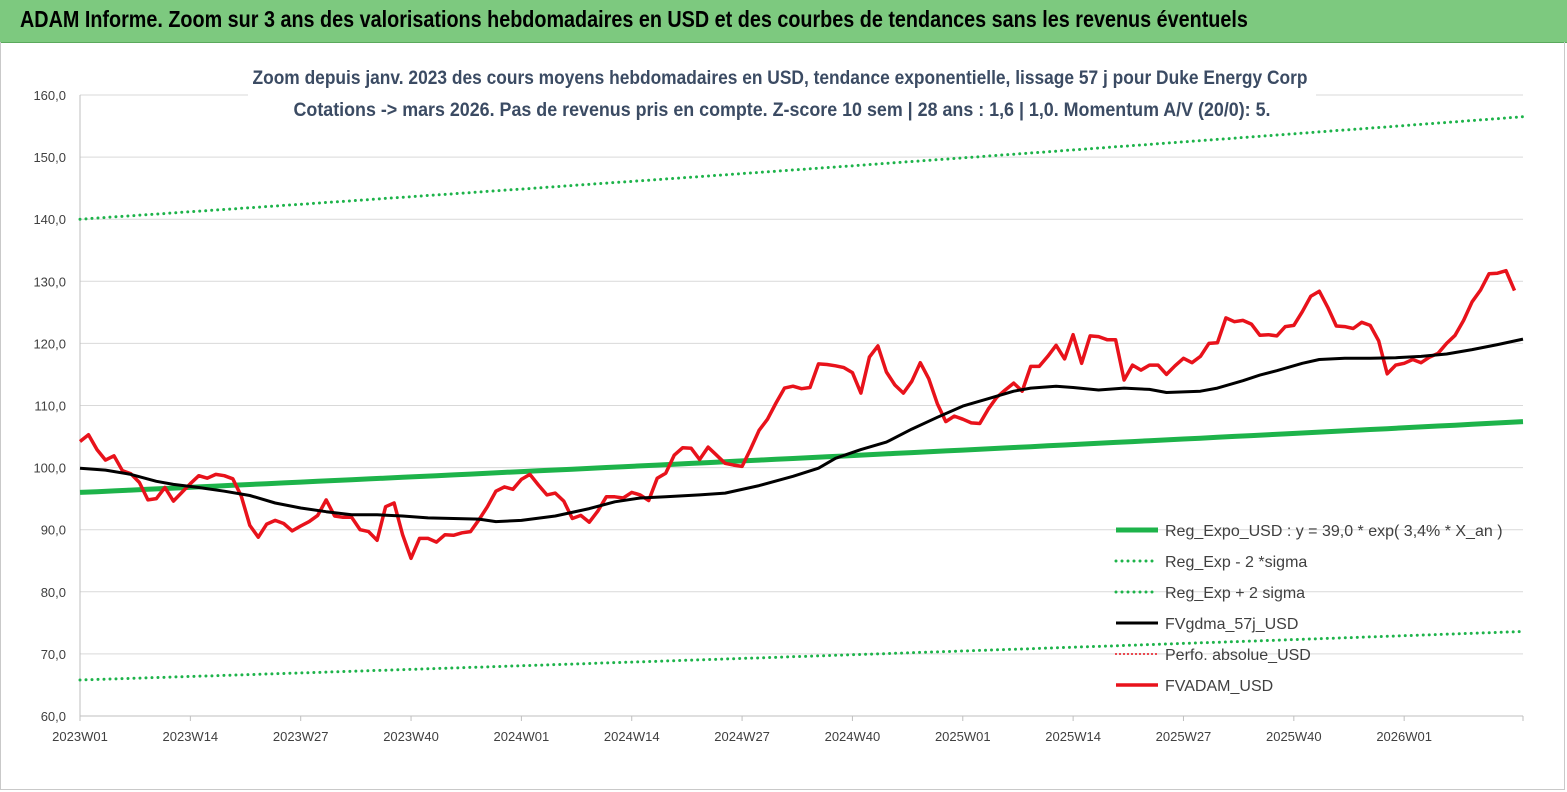  Describe the element at coordinates (1231, 624) in the screenshot. I see `legend-label-ma: FVgdma_57j_USD` at that location.